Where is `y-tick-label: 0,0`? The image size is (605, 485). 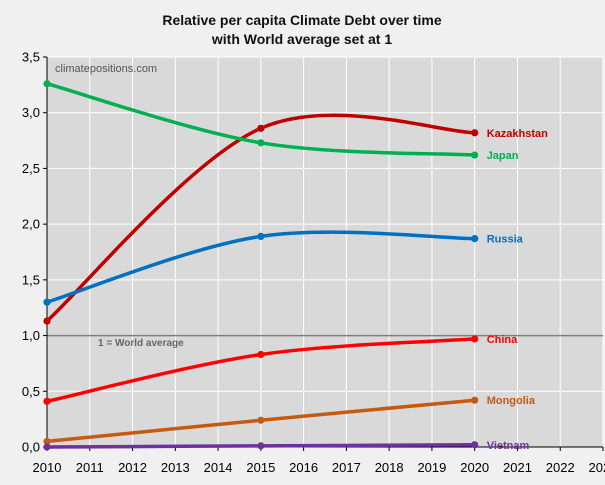 y-tick-label: 0,0 is located at coordinates (31, 447).